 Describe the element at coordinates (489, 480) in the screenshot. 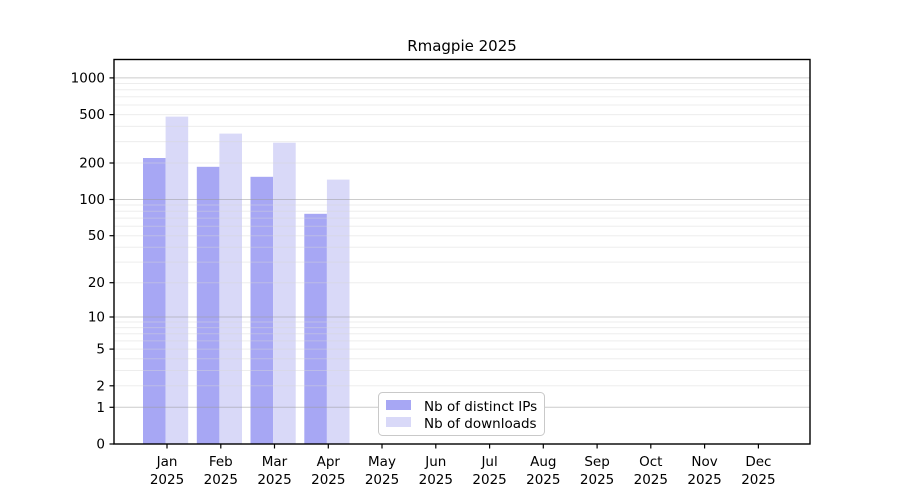

I see `x-tick-label-year-jul: 2025` at that location.